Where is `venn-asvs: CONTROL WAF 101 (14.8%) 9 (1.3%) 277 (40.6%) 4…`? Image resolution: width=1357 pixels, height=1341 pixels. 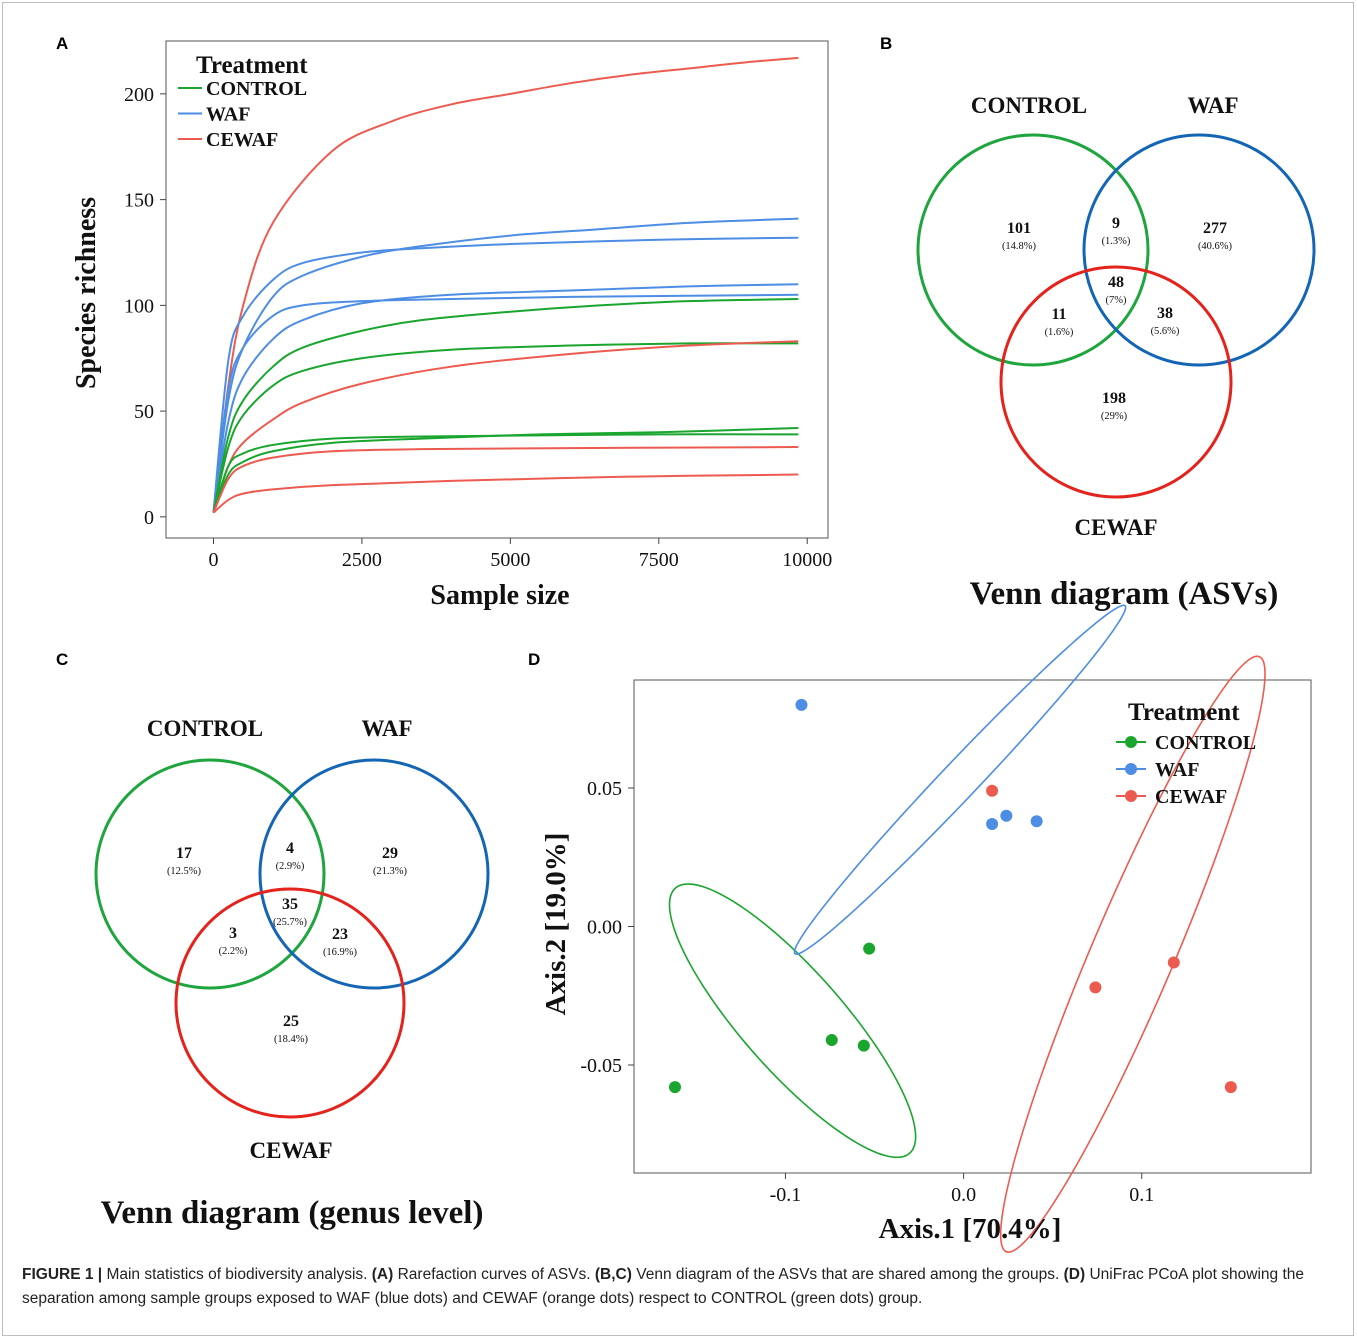 venn-asvs: CONTROL WAF 101 (14.8%) 9 (1.3%) 277 (40.6%) 4… is located at coordinates (1116, 352).